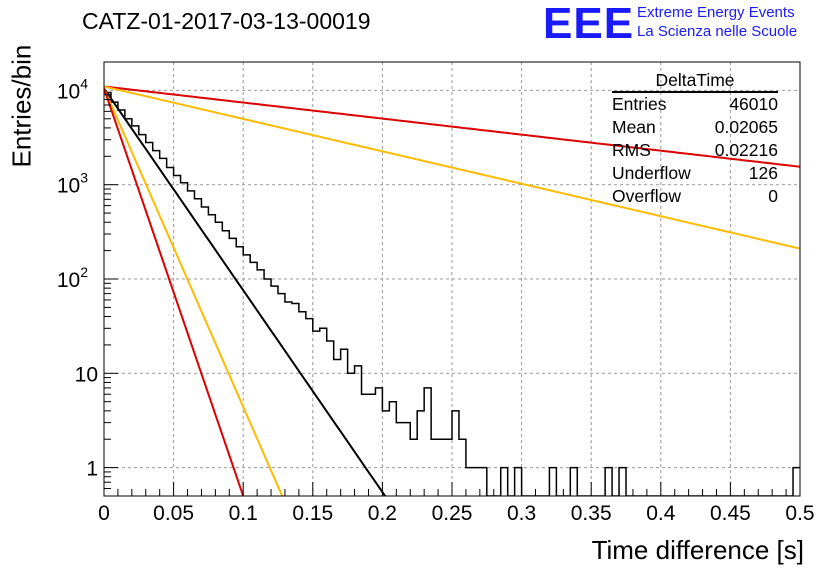  What do you see at coordinates (695, 150) in the screenshot?
I see `stats-row: RMS 0.02216` at bounding box center [695, 150].